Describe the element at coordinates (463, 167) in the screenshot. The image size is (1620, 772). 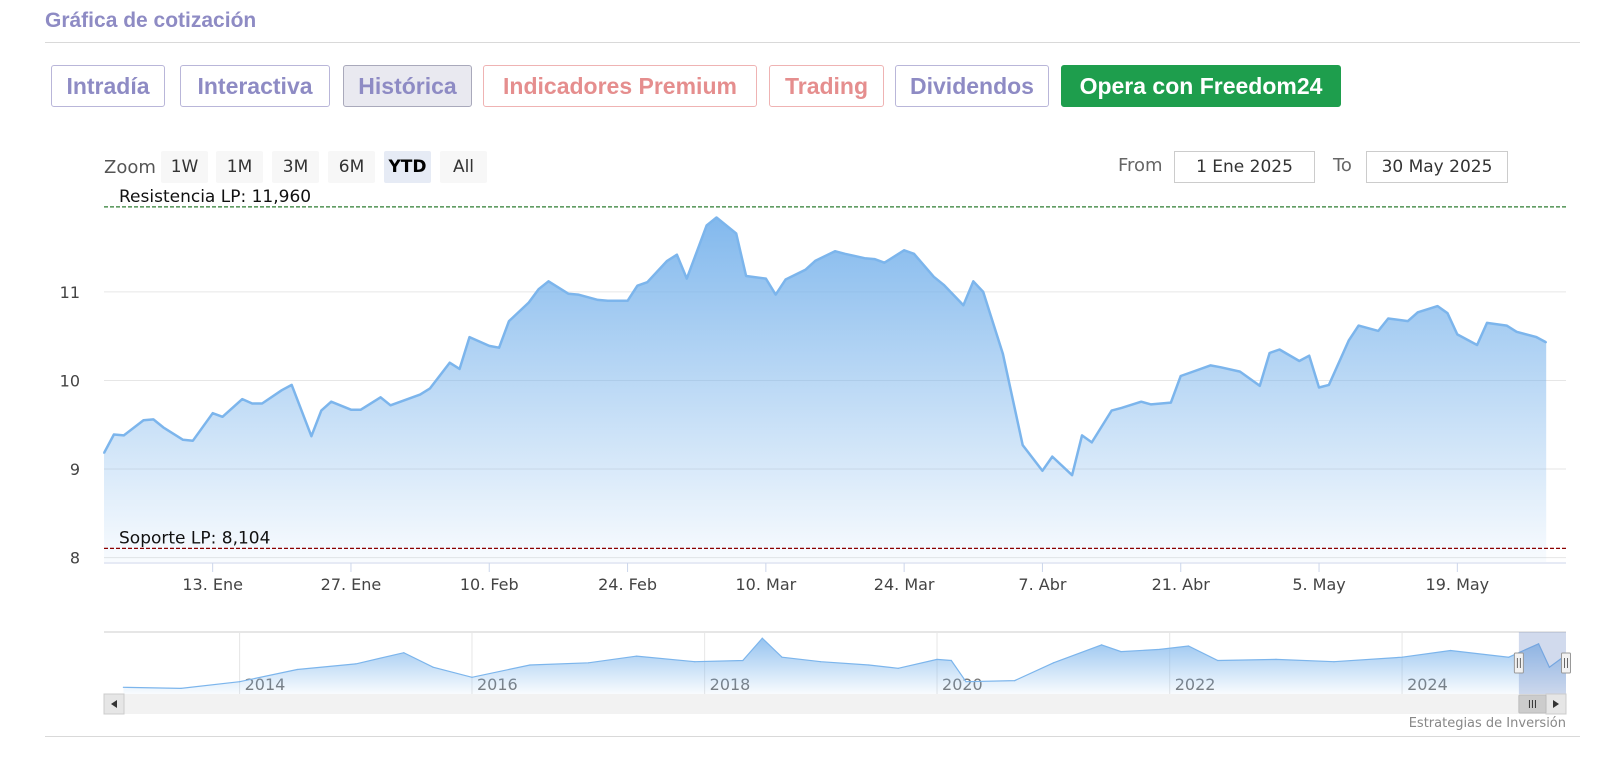
I see `zoom-all-button: All` at that location.